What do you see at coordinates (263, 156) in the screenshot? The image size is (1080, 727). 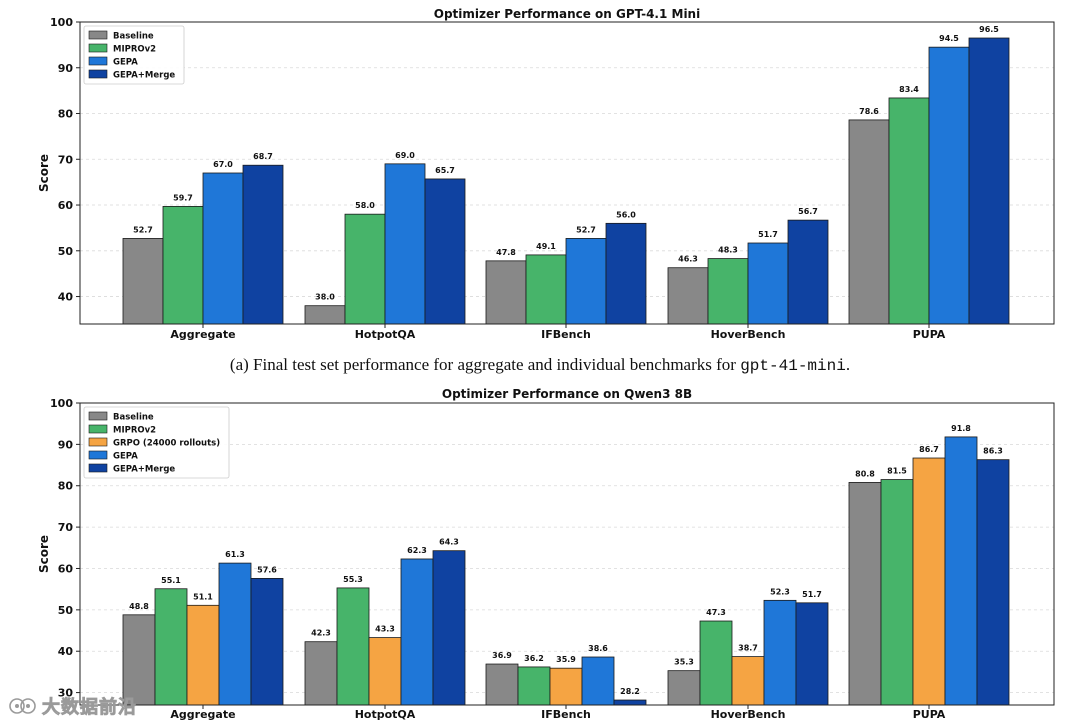 I see `bar-value-label: 68.7` at bounding box center [263, 156].